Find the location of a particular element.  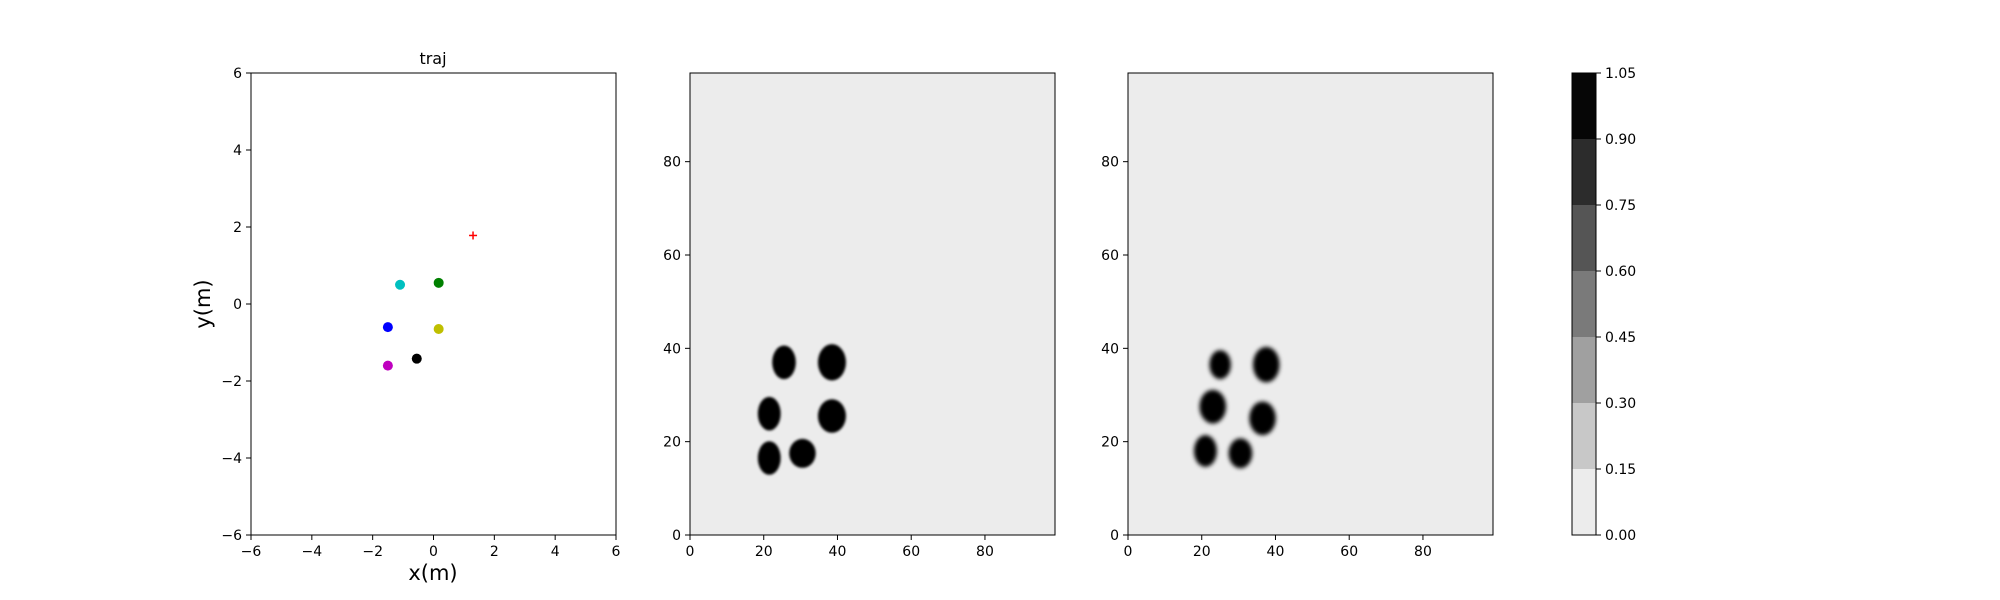

traj-x-axis-label: x(m) is located at coordinates (432, 573).